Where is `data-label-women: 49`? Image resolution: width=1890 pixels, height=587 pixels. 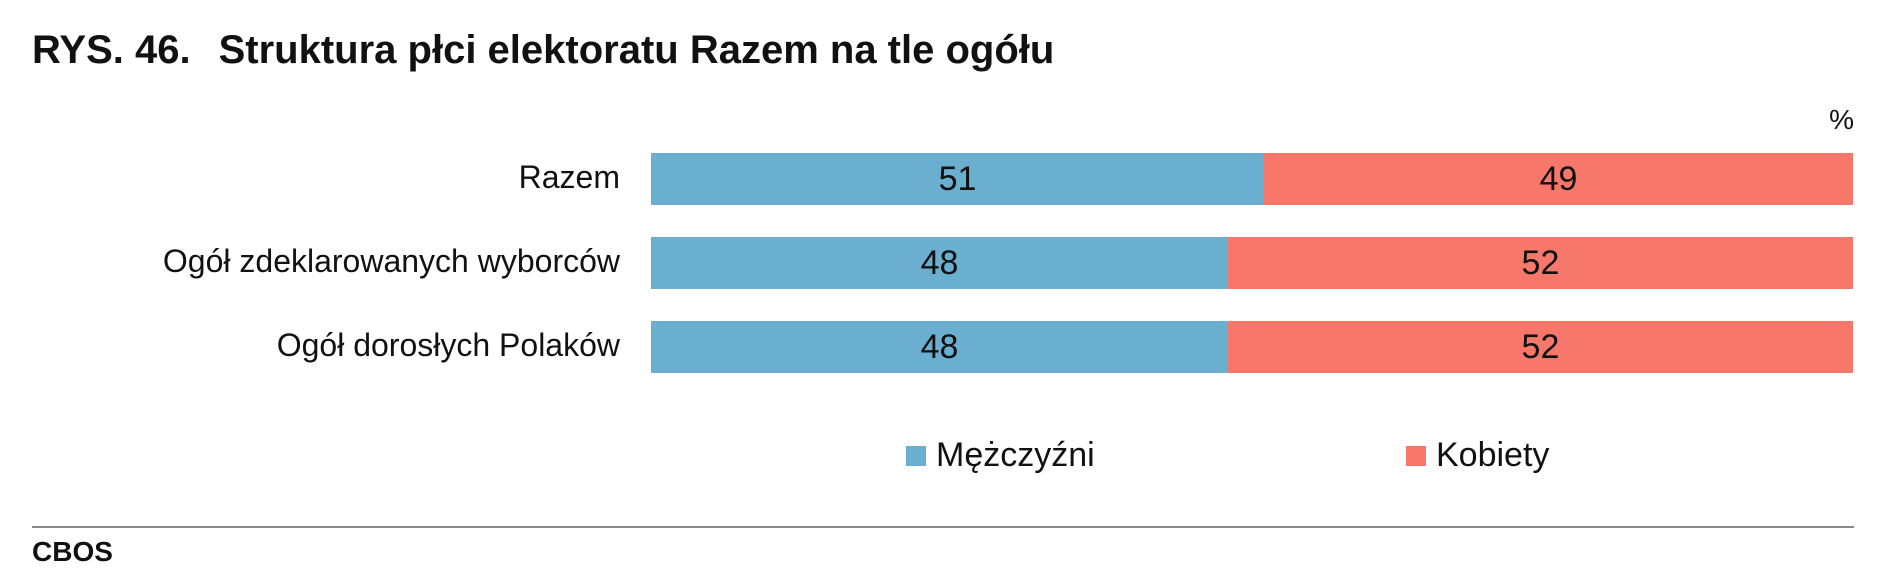
data-label-women: 49 is located at coordinates (1558, 179).